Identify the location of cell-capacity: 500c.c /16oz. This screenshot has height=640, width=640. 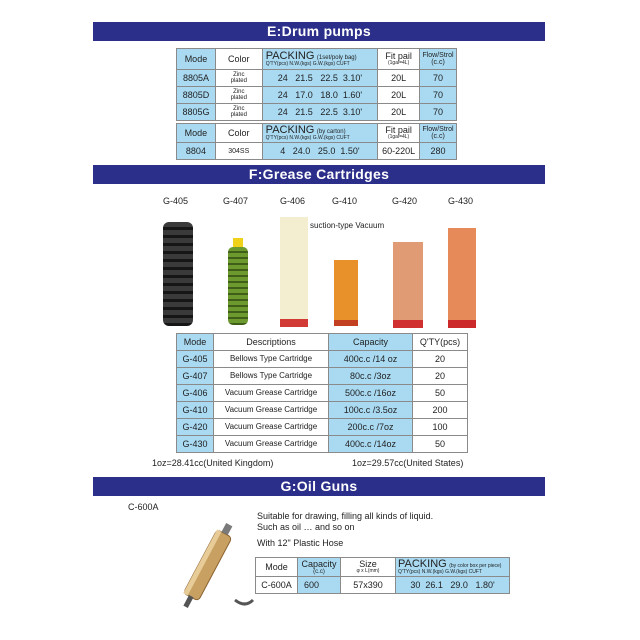
(370, 393).